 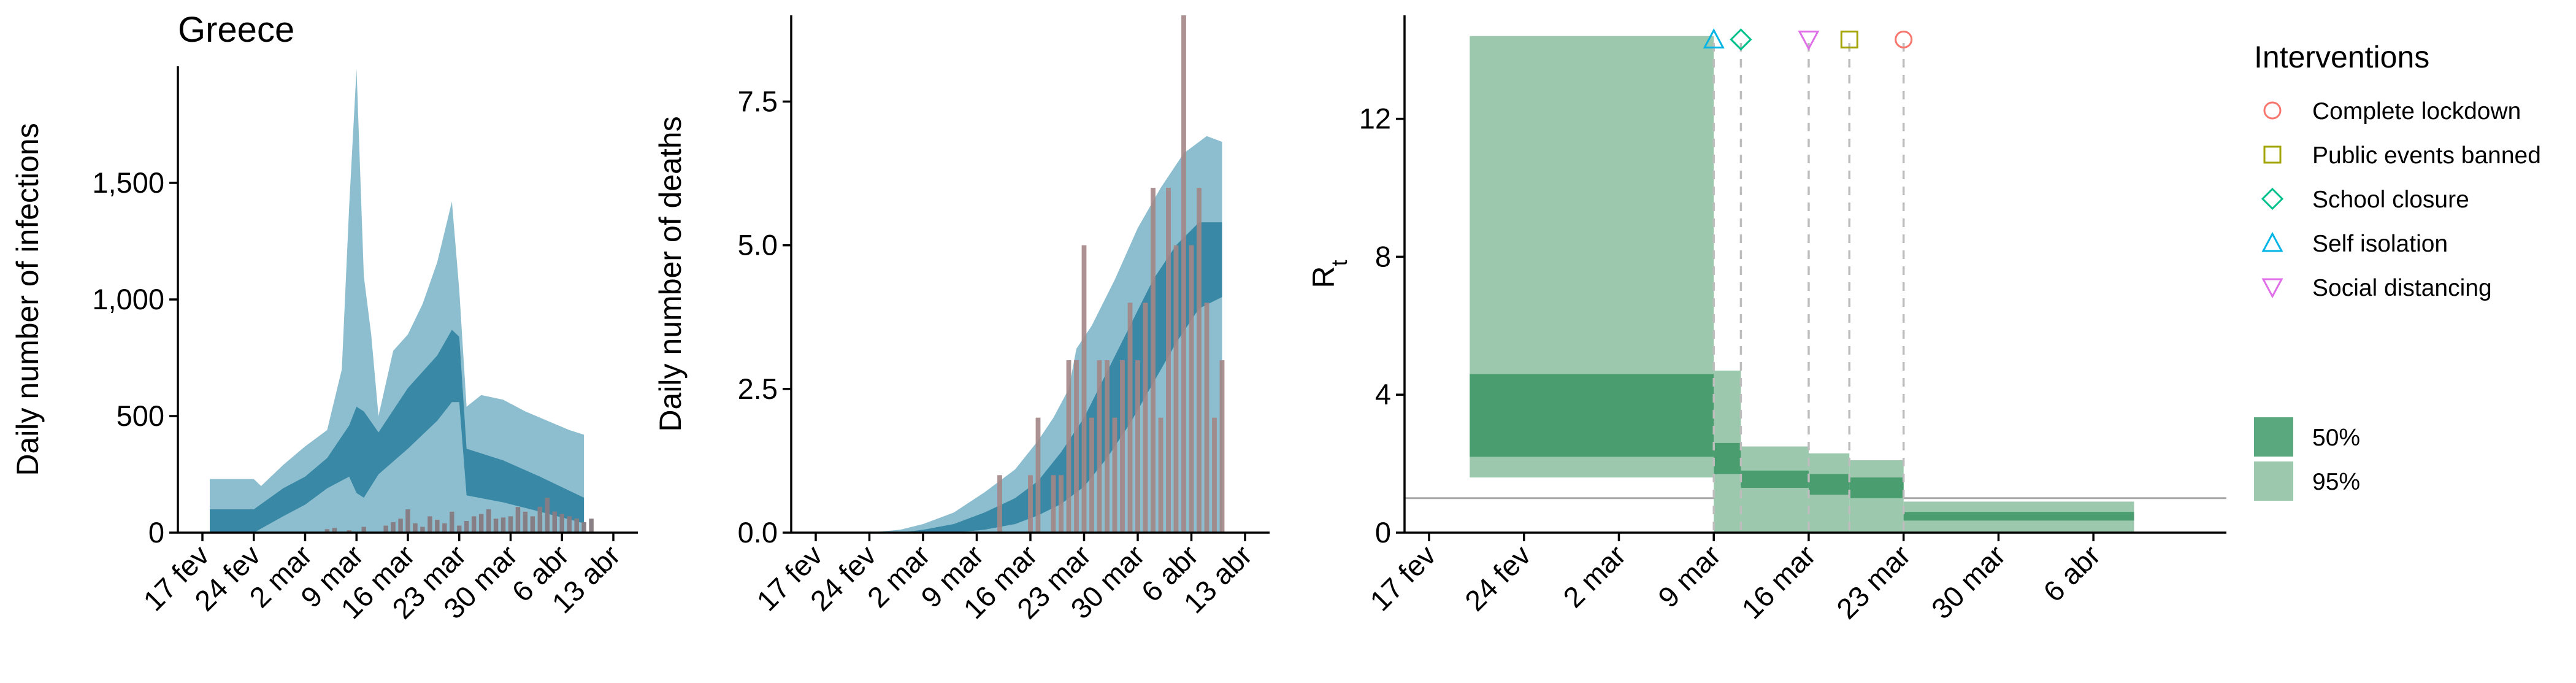 What do you see at coordinates (1383, 395) in the screenshot?
I see `y-tick-label: 4` at bounding box center [1383, 395].